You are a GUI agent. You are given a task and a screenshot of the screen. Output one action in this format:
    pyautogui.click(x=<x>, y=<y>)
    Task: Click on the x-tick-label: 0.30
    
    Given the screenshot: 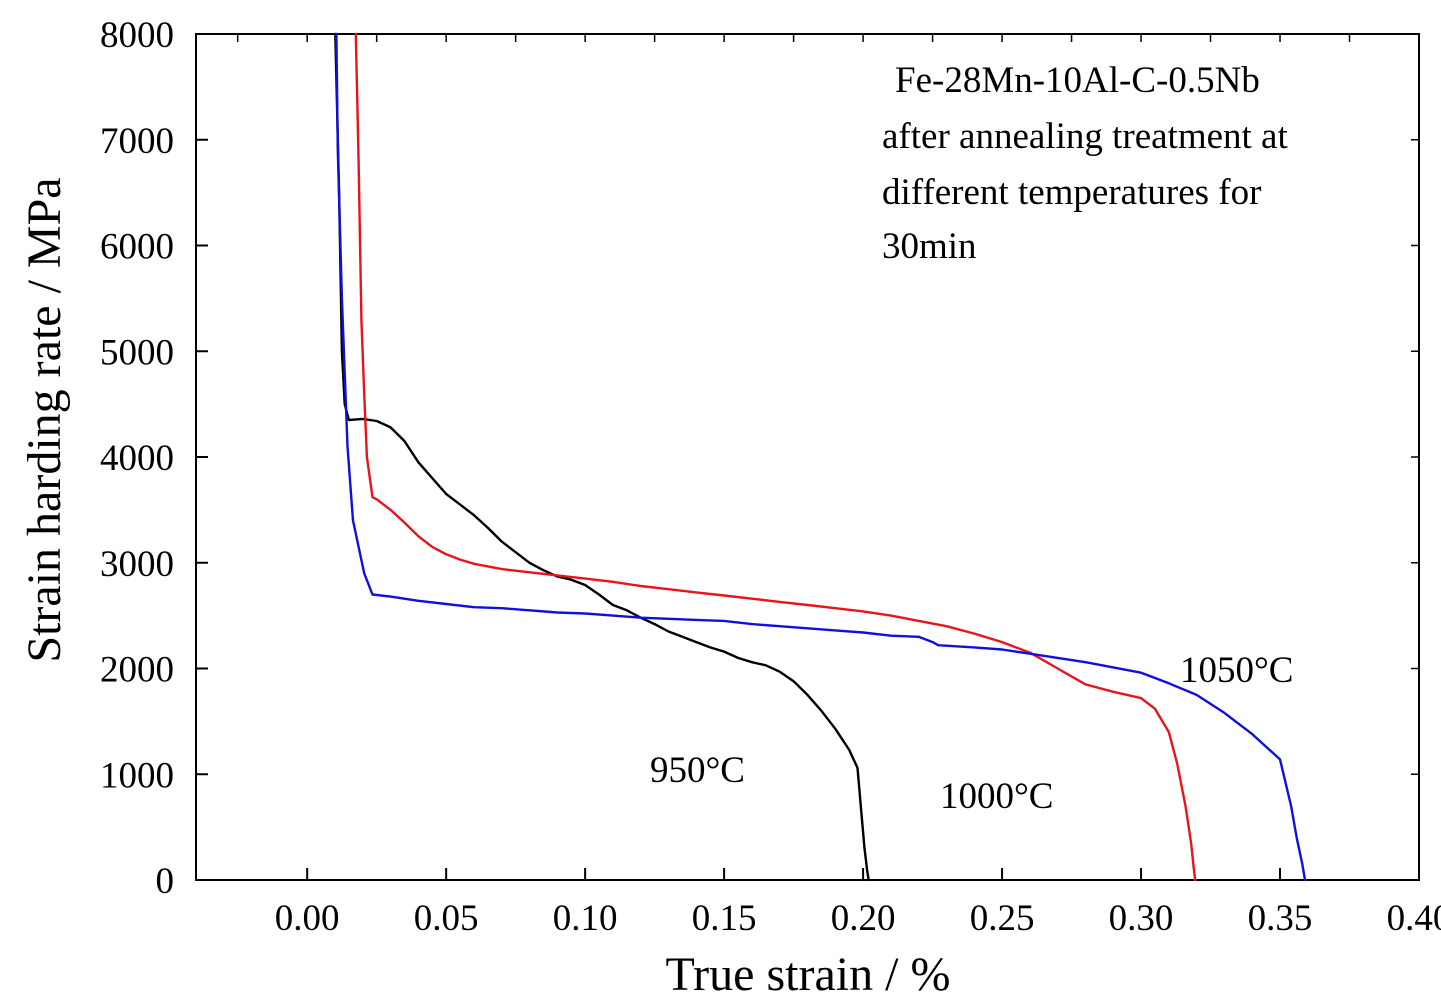 What is the action you would take?
    pyautogui.click(x=1141, y=918)
    